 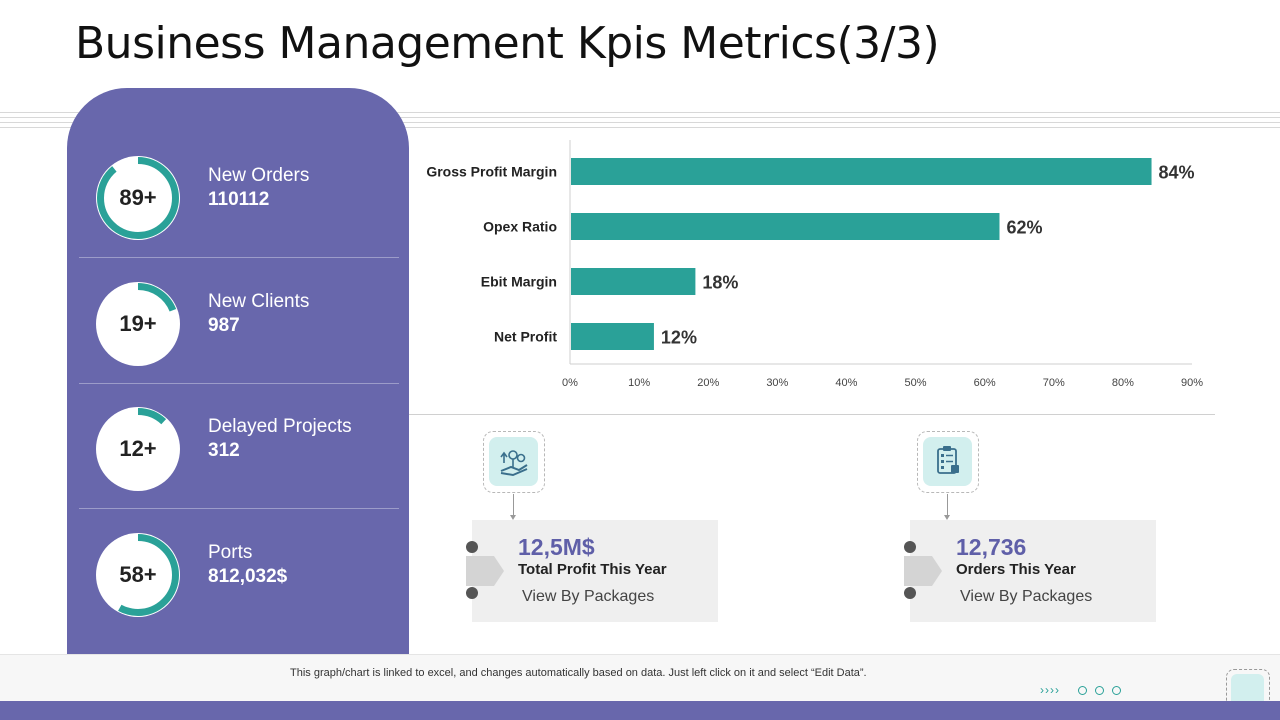 I want to click on orders-card: 12,736 Orders This Year View By Packages, so click(x=1030, y=571).